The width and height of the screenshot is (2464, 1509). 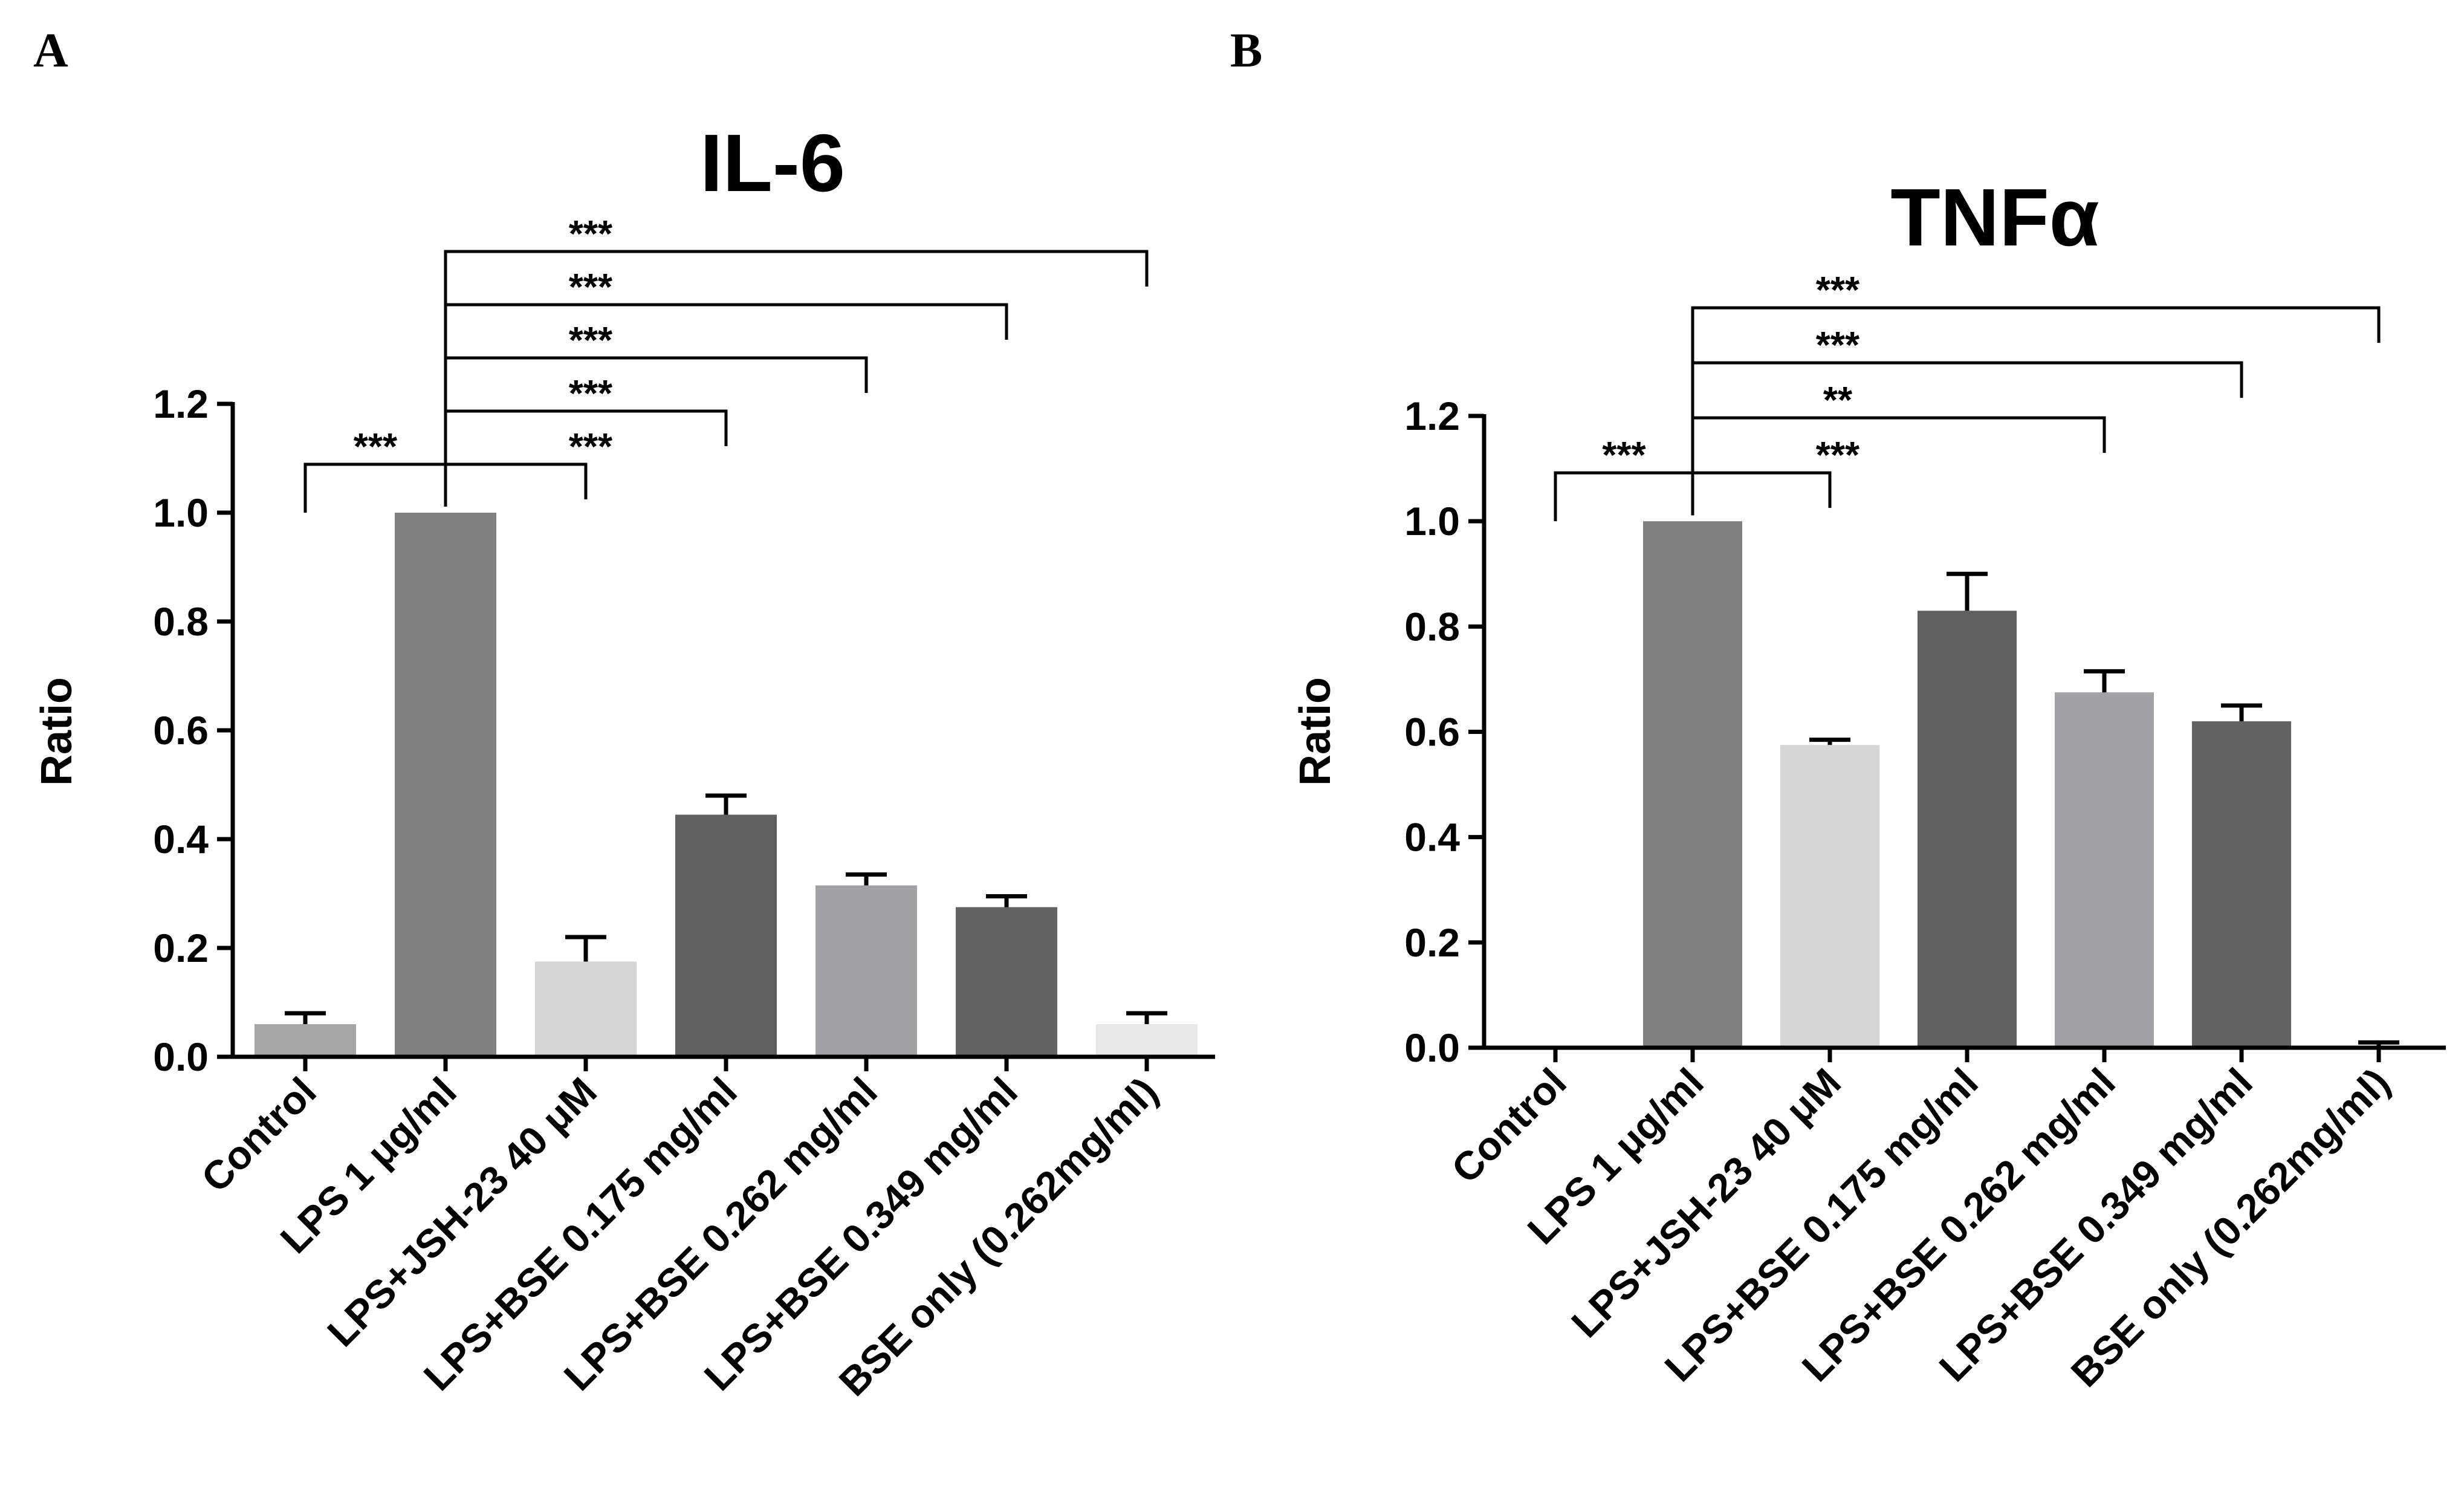 I want to click on y-tick-label-a-2: 0.4, so click(x=181, y=839).